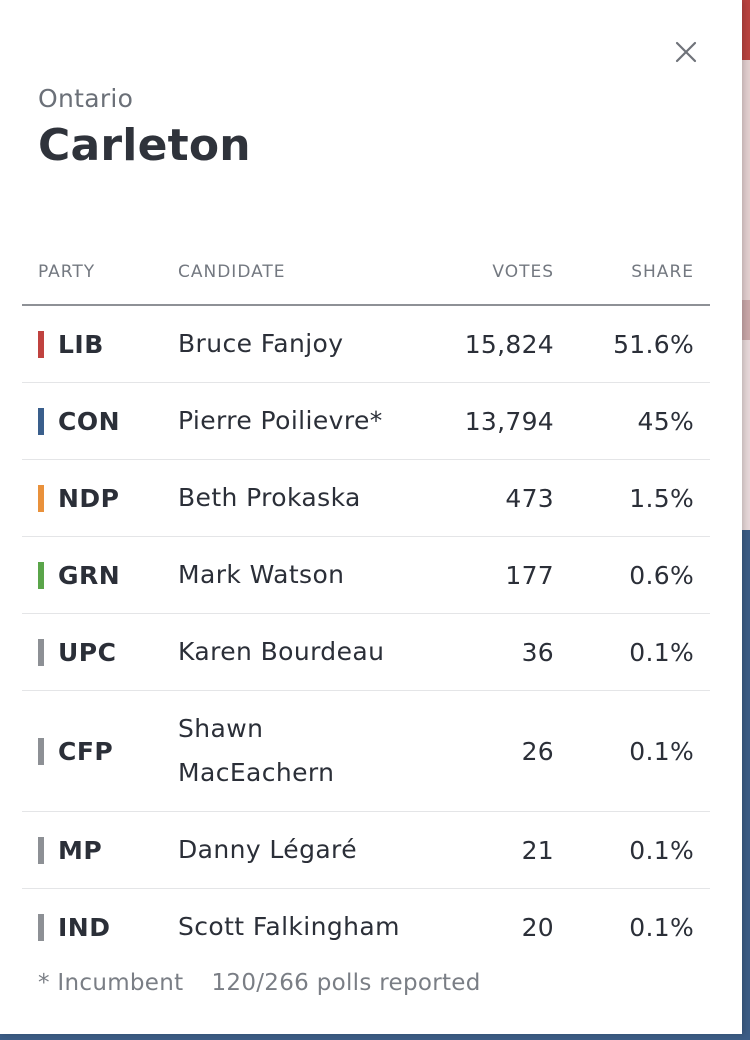 This screenshot has height=1040, width=750. I want to click on party-cell: CON, so click(79, 421).